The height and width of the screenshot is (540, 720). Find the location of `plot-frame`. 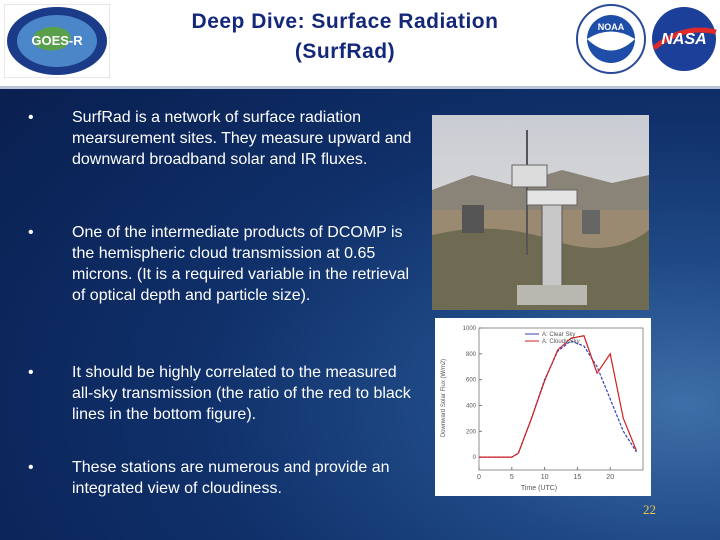

plot-frame is located at coordinates (561, 399).